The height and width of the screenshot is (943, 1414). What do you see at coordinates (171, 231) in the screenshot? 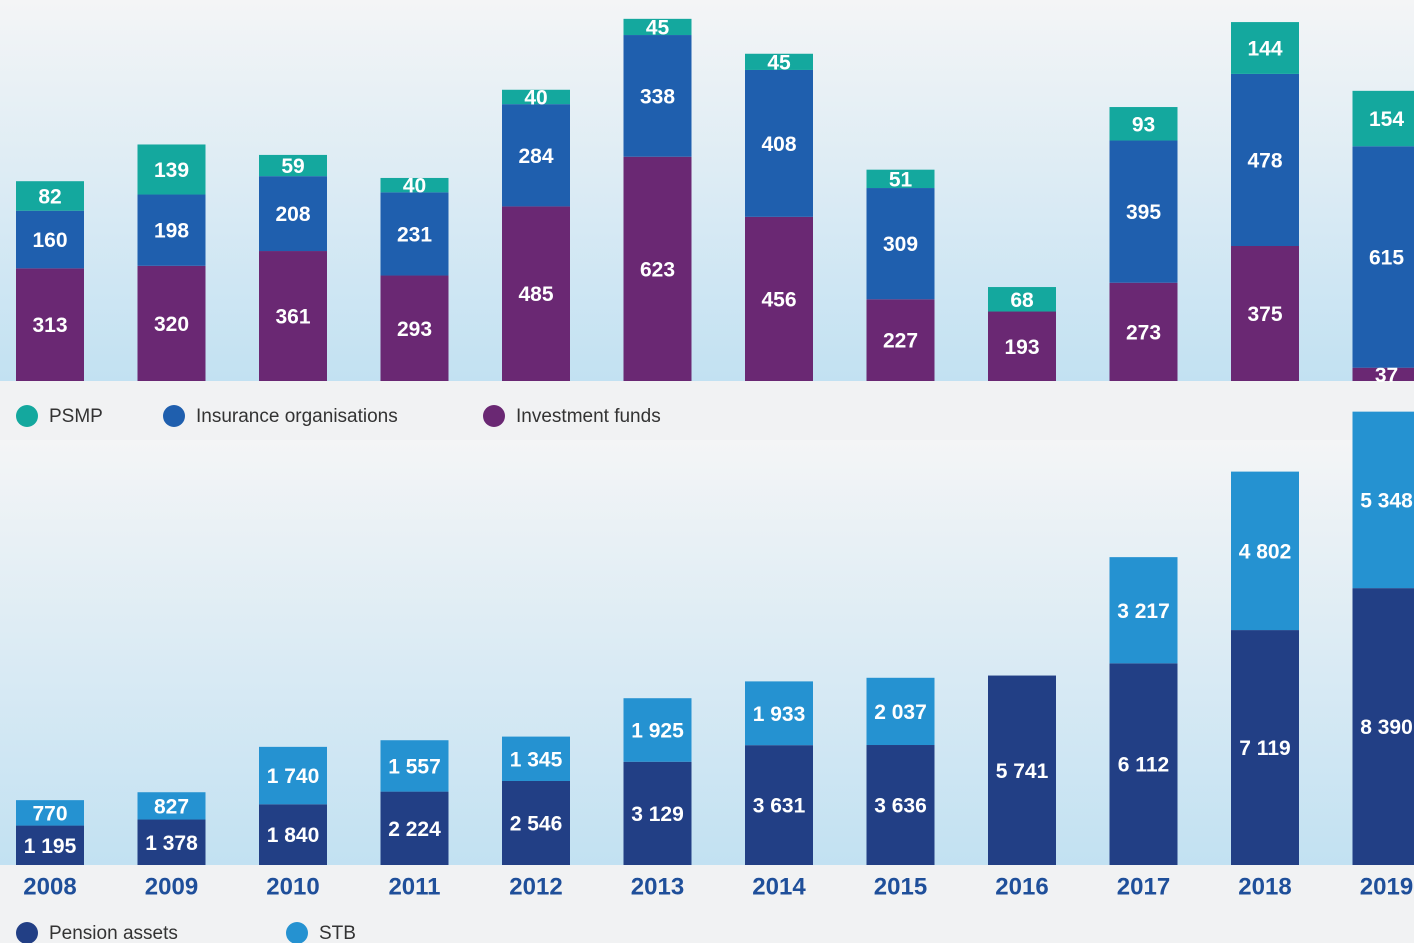
I see `data-label: 198` at bounding box center [171, 231].